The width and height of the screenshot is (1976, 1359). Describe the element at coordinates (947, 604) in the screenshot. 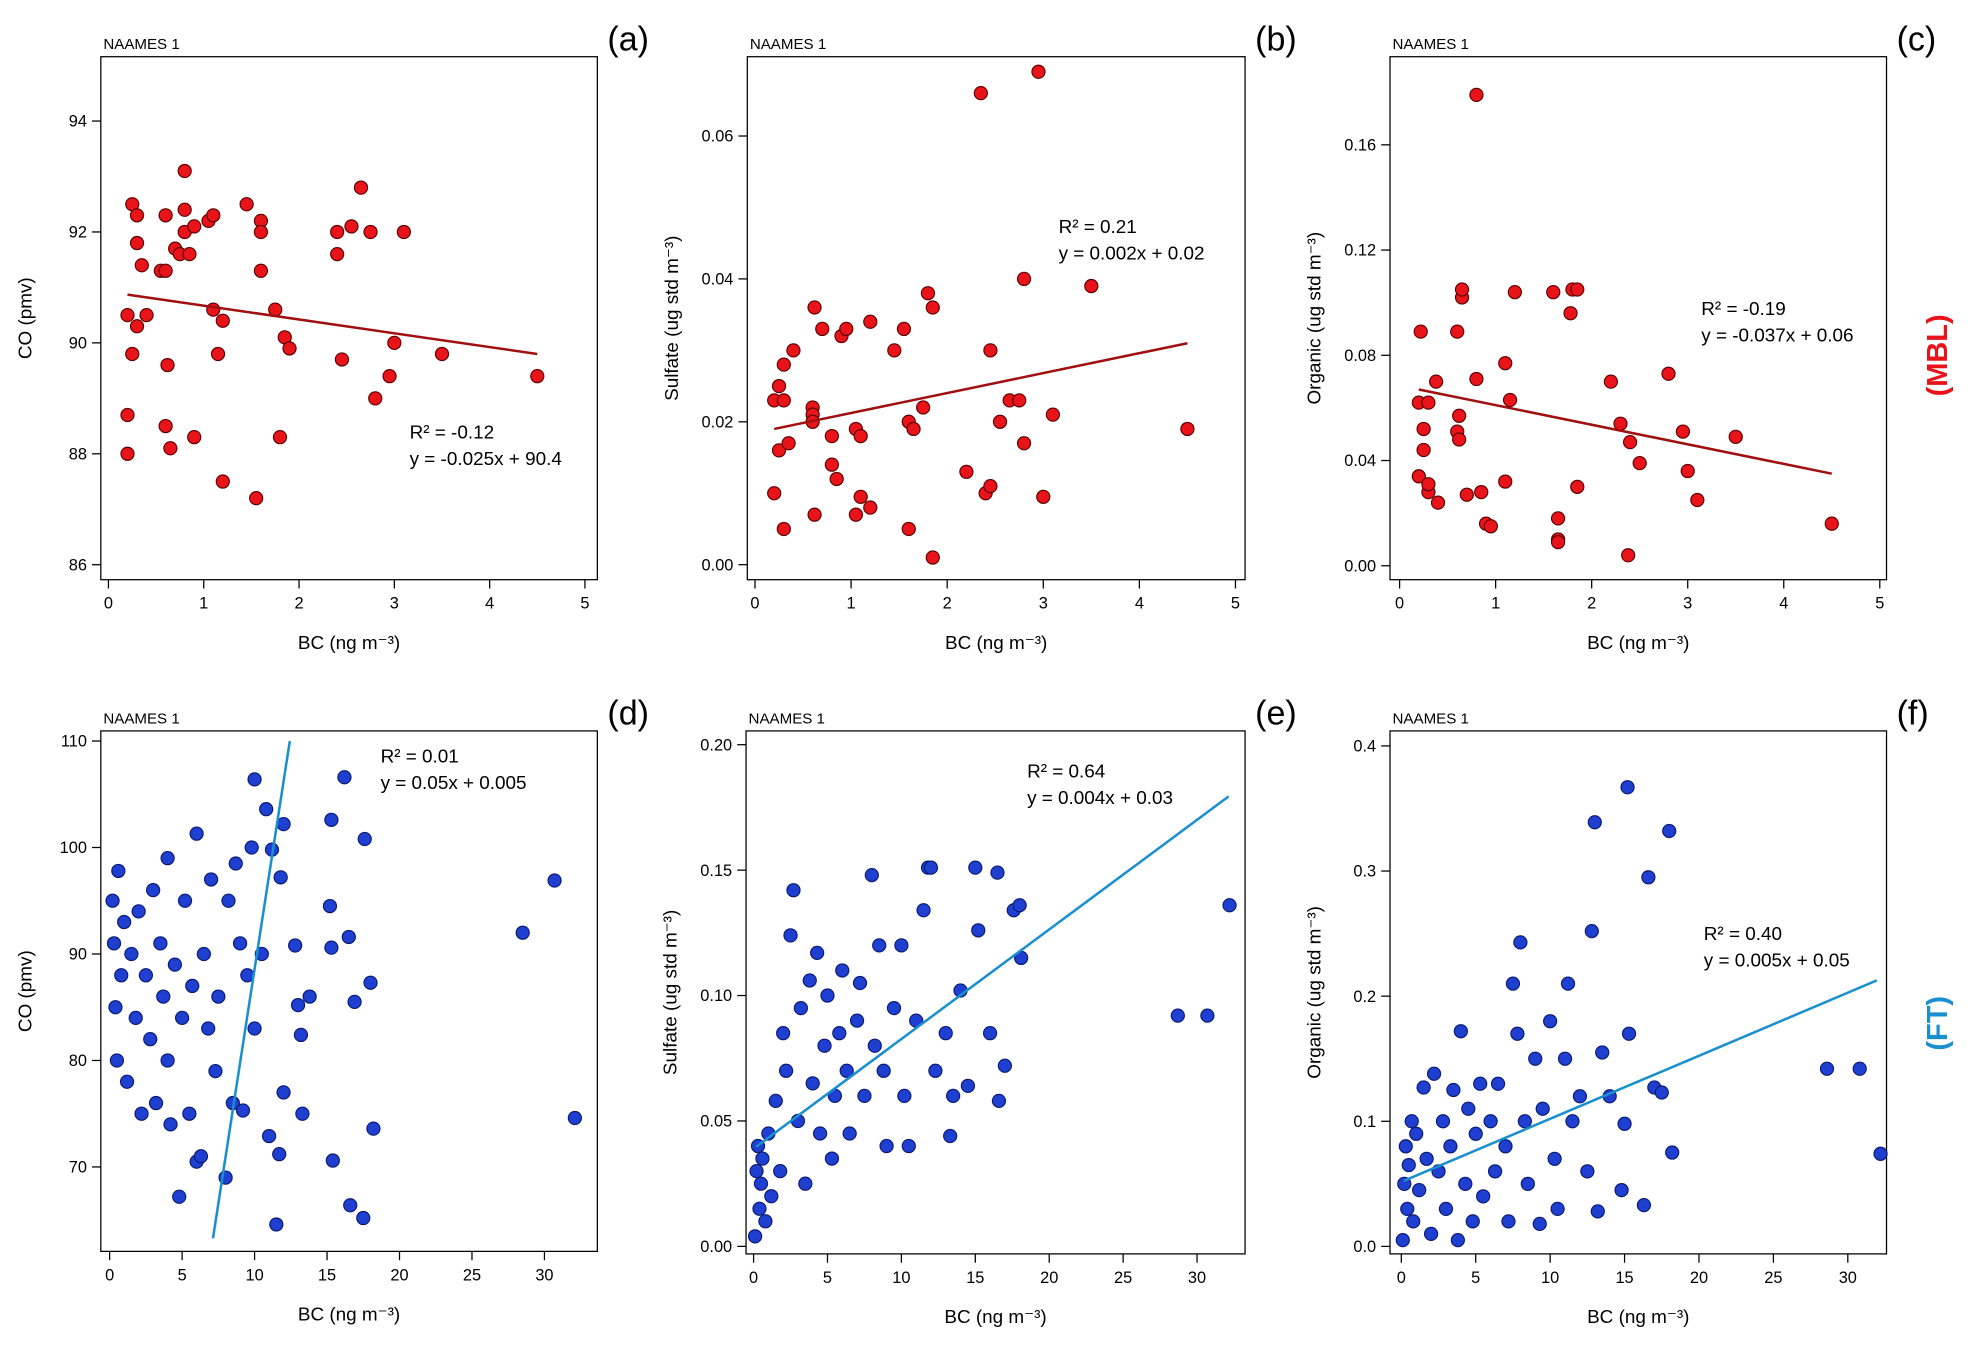

I see `x-tick-label: 2` at that location.